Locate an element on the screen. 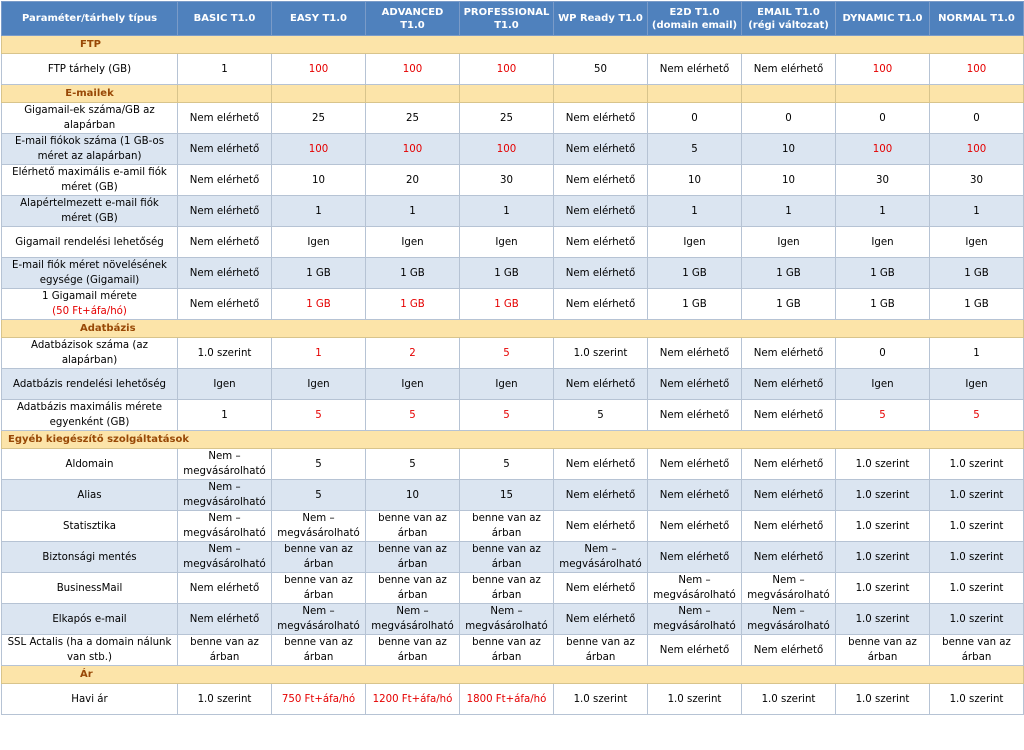  row-label: Adatbázis rendelési lehetőség is located at coordinates (89, 384).